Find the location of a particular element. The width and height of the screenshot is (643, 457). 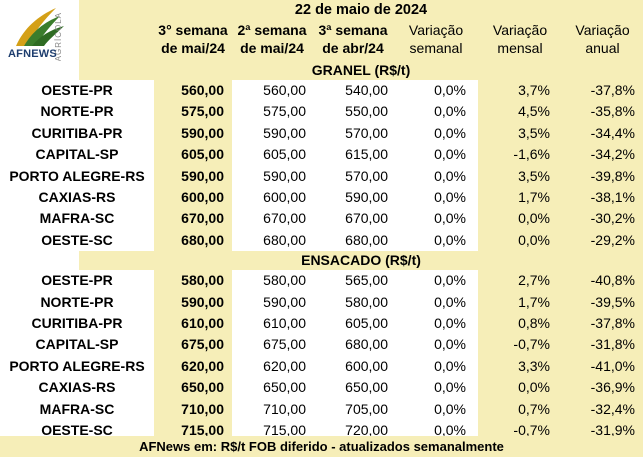

col-header-var-mensal-line1: Variação is located at coordinates (520, 30).